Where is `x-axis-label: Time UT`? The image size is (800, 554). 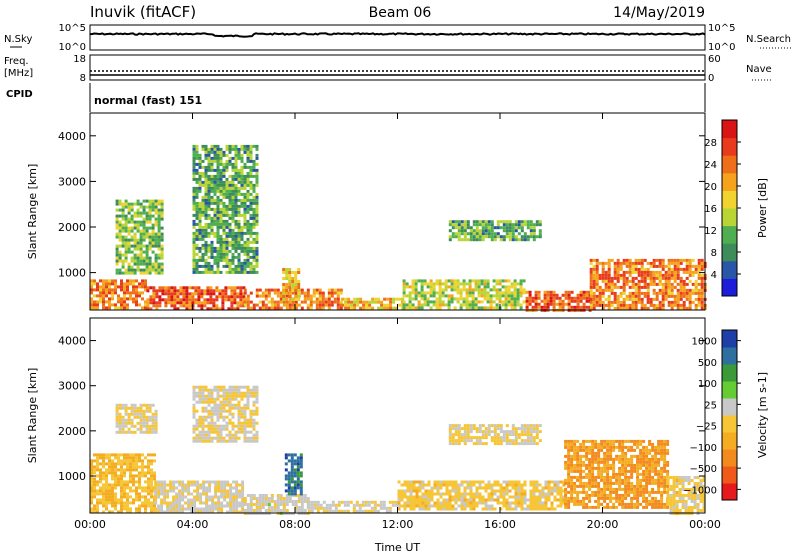
x-axis-label: Time UT is located at coordinates (397, 547).